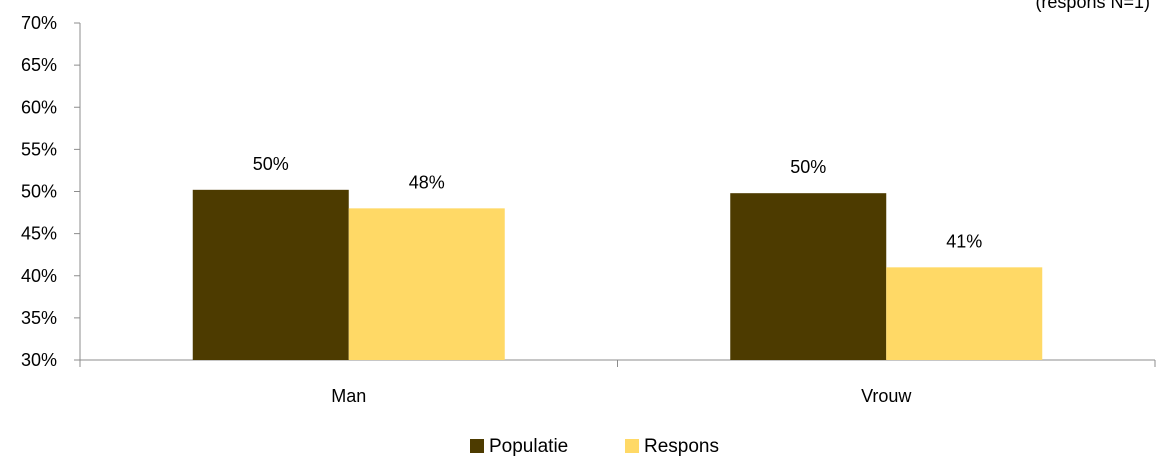 This screenshot has width=1160, height=462. I want to click on y-axis: 30% 35% 40% 45% 50% 55% 60% 65% 70%, so click(51, 191).